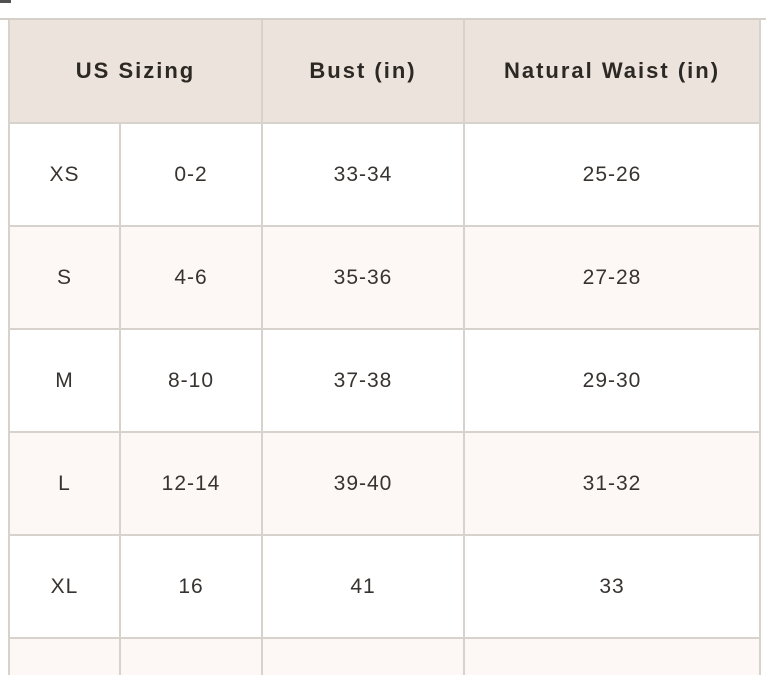 The height and width of the screenshot is (675, 766). What do you see at coordinates (363, 483) in the screenshot?
I see `cell-bust: 39-40` at bounding box center [363, 483].